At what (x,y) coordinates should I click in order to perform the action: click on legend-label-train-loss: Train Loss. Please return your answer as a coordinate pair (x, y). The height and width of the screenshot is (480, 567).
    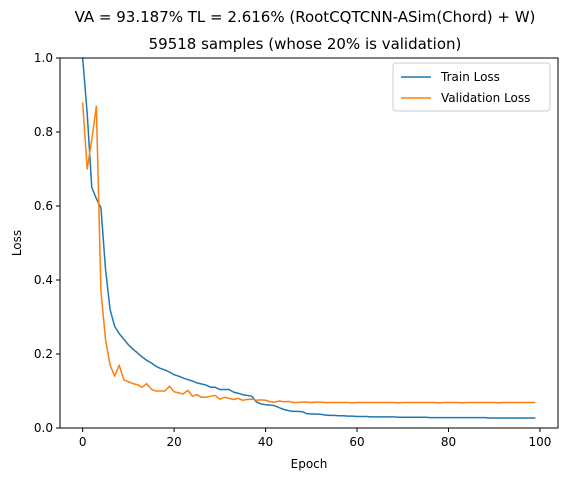
    Looking at the image, I should click on (470, 77).